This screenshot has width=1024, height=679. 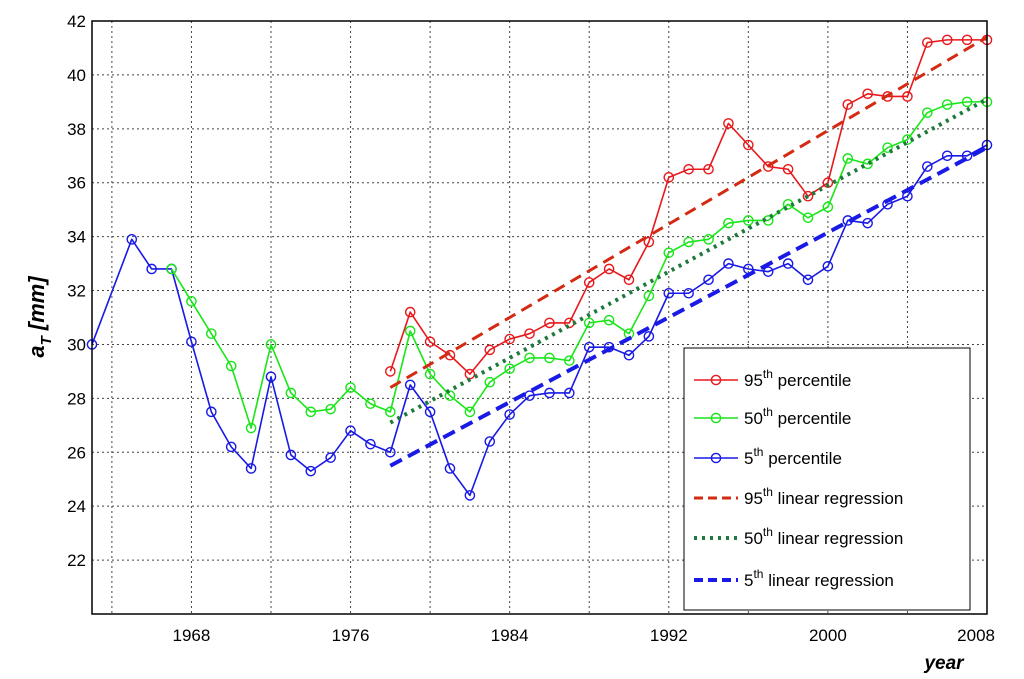 I want to click on x-tick-label: 2000, so click(x=828, y=635).